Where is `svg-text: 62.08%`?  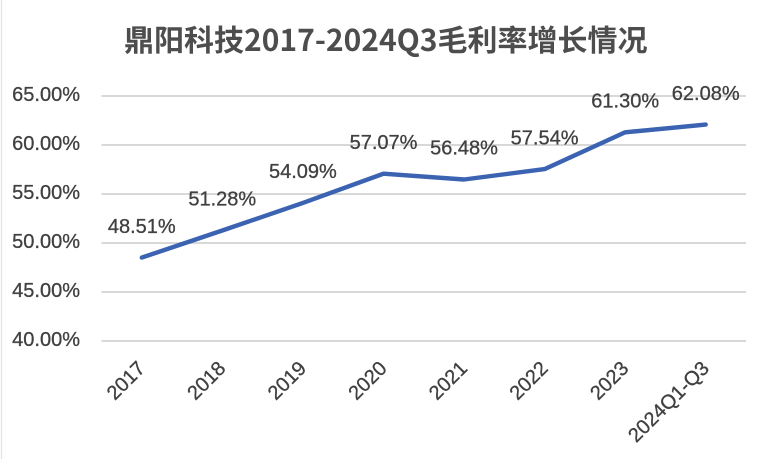
svg-text: 62.08% is located at coordinates (706, 94).